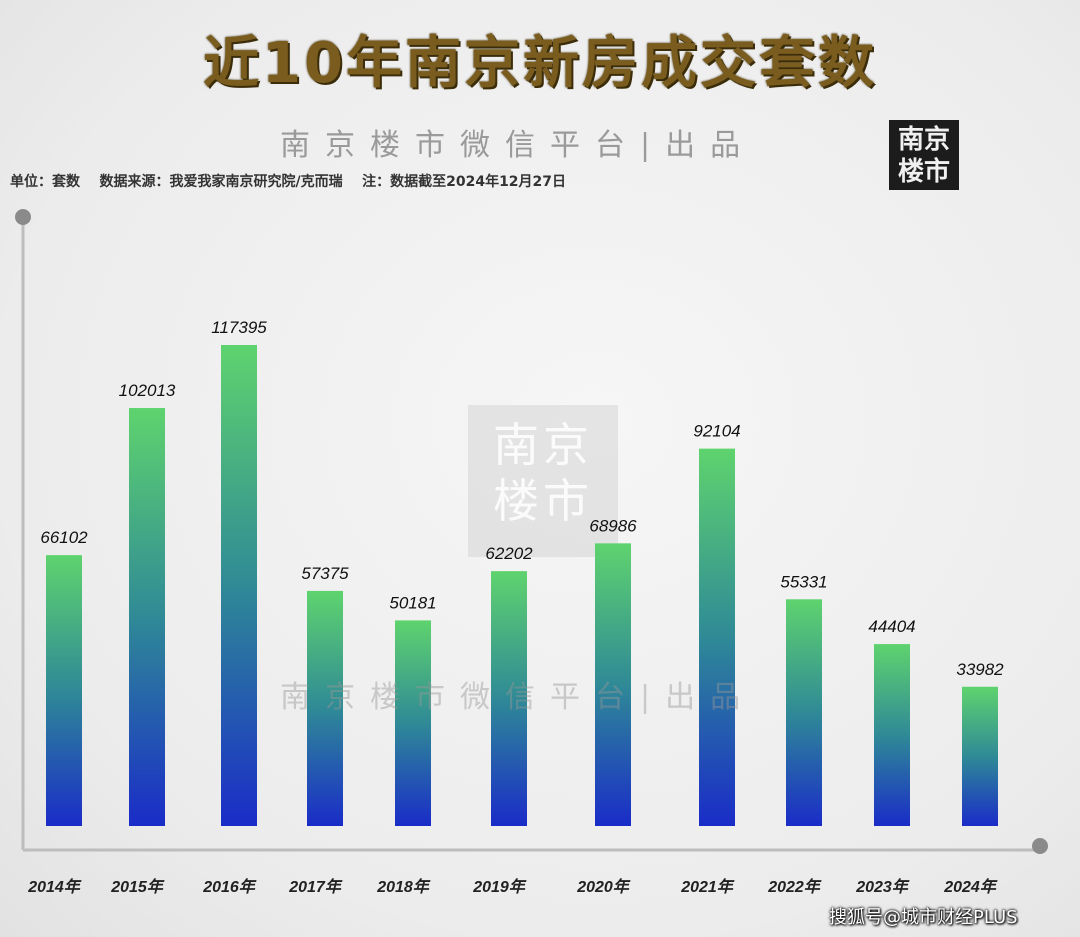 This screenshot has width=1080, height=937. What do you see at coordinates (540, 63) in the screenshot?
I see `chart-title: 近10年南京新房成交套数` at bounding box center [540, 63].